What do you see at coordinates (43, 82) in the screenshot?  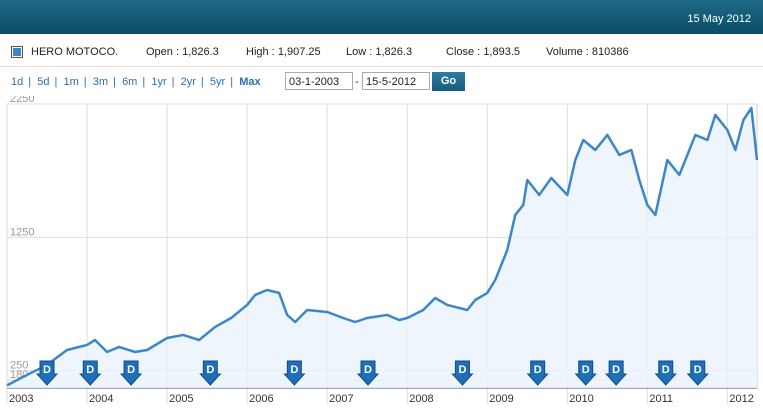 I see `range-link: 5d` at bounding box center [43, 82].